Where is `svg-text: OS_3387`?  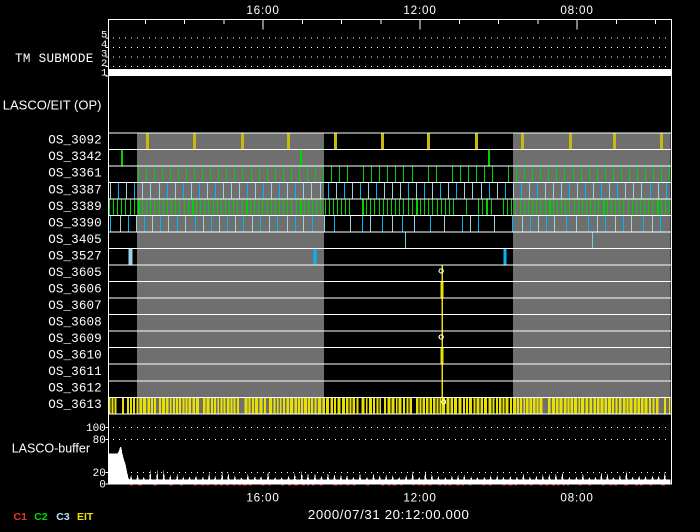 svg-text: OS_3387 is located at coordinates (75, 190).